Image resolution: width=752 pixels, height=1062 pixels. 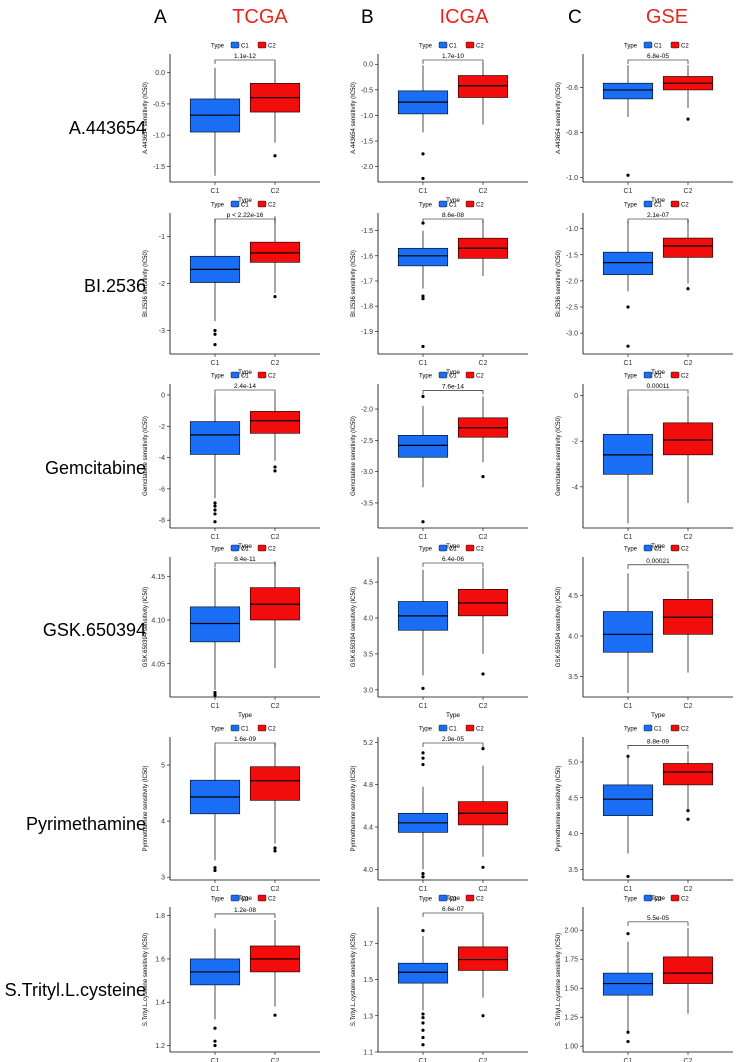 I want to click on y-tick-label: -3, so click(x=162, y=331).